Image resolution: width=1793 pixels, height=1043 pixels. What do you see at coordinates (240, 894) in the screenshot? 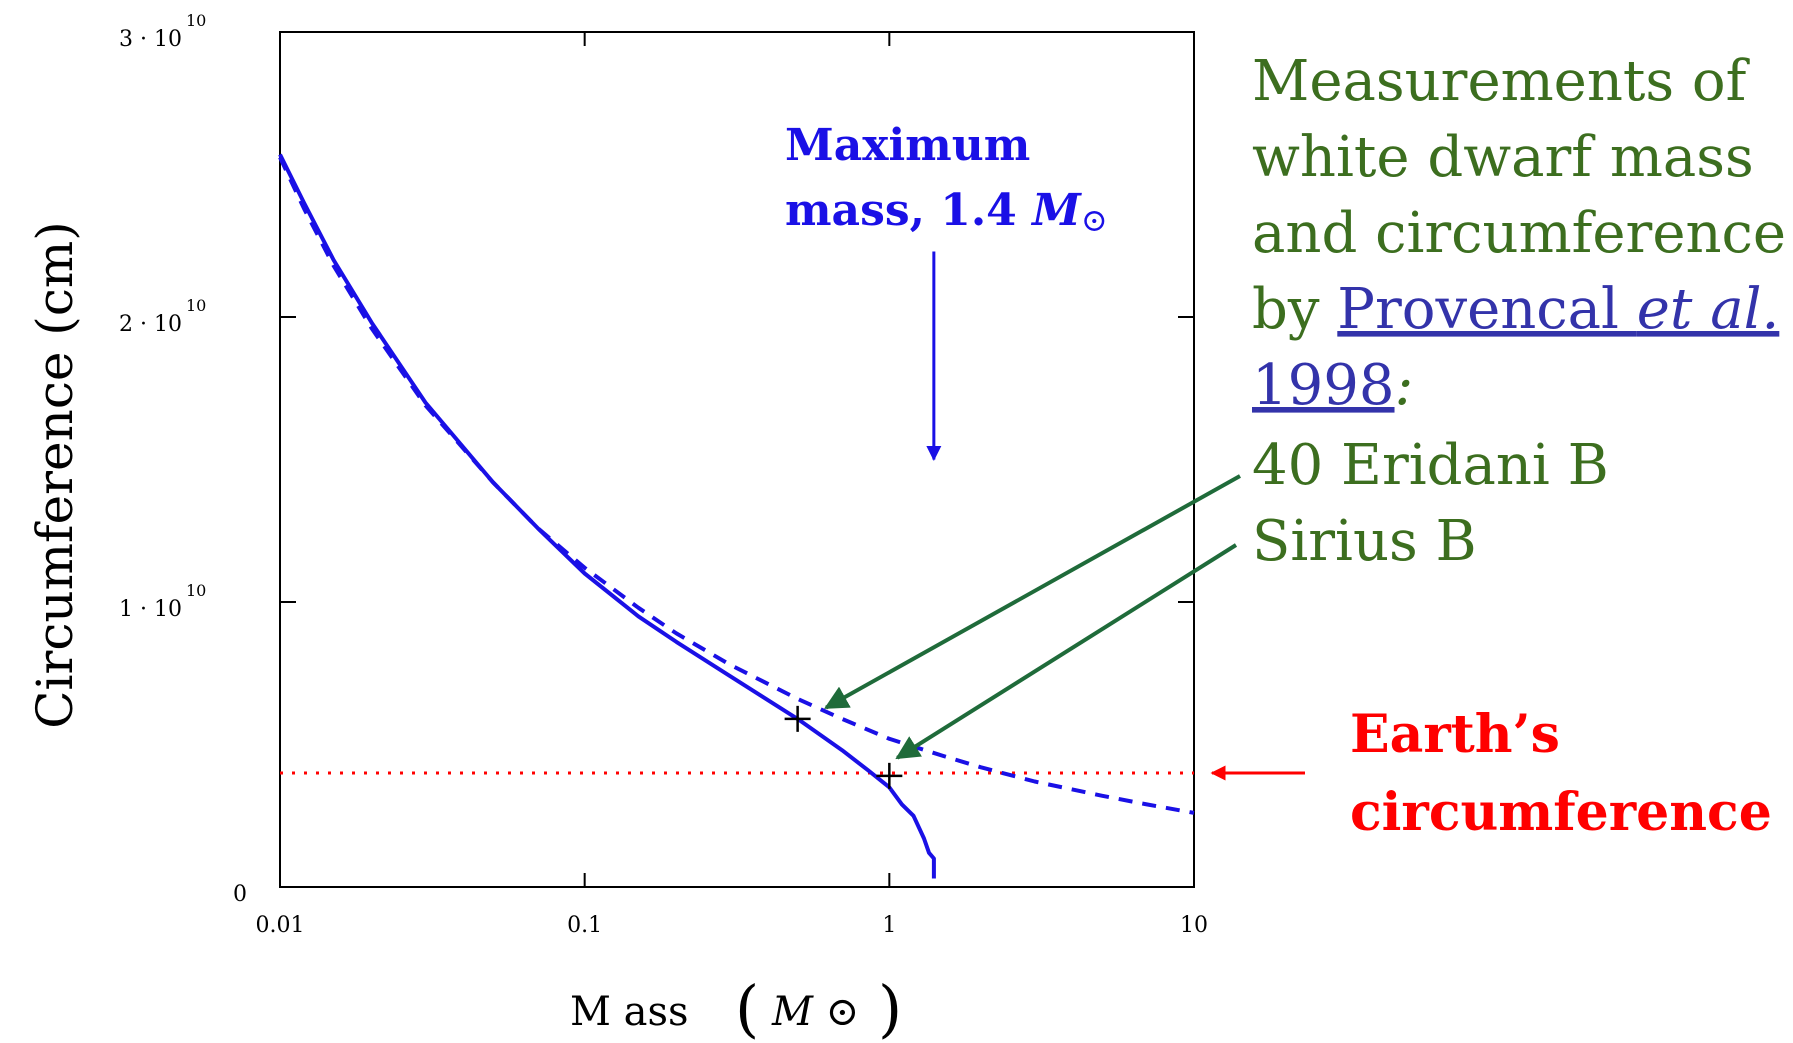
I see `y-tick-label-0: 0` at bounding box center [240, 894].